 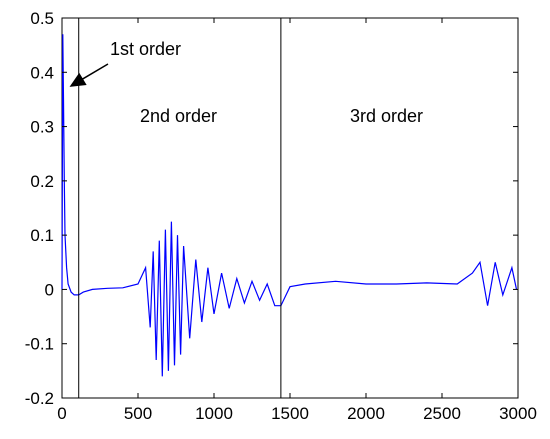 What do you see at coordinates (39, 344) in the screenshot?
I see `y-tick-label: -0.1` at bounding box center [39, 344].